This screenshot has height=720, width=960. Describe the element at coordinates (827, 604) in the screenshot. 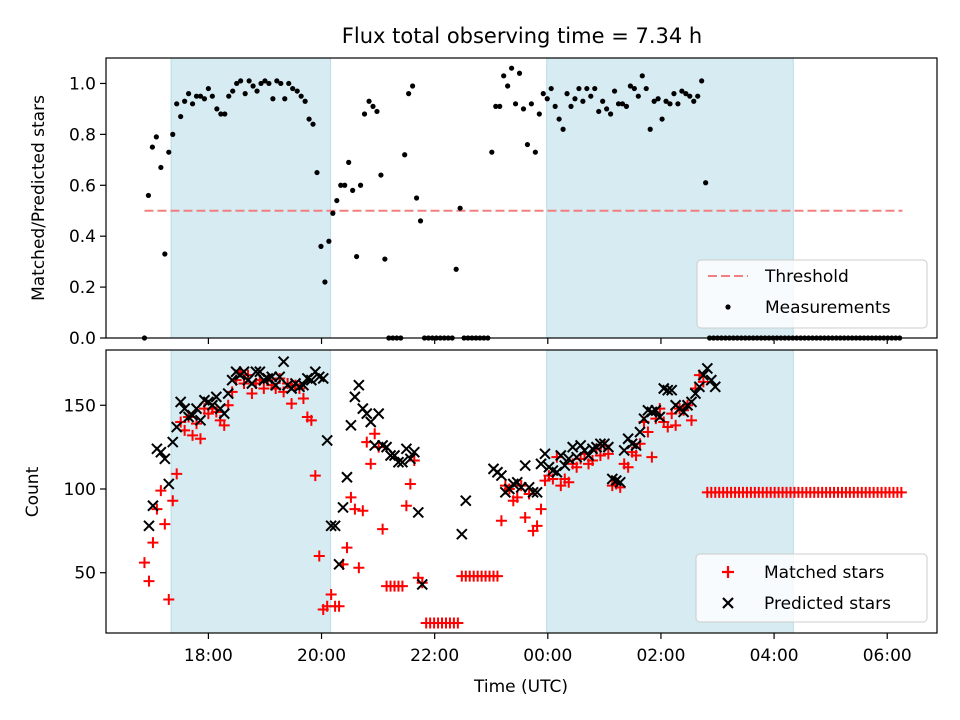

I see `legend-predicted-label: Predicted stars` at that location.